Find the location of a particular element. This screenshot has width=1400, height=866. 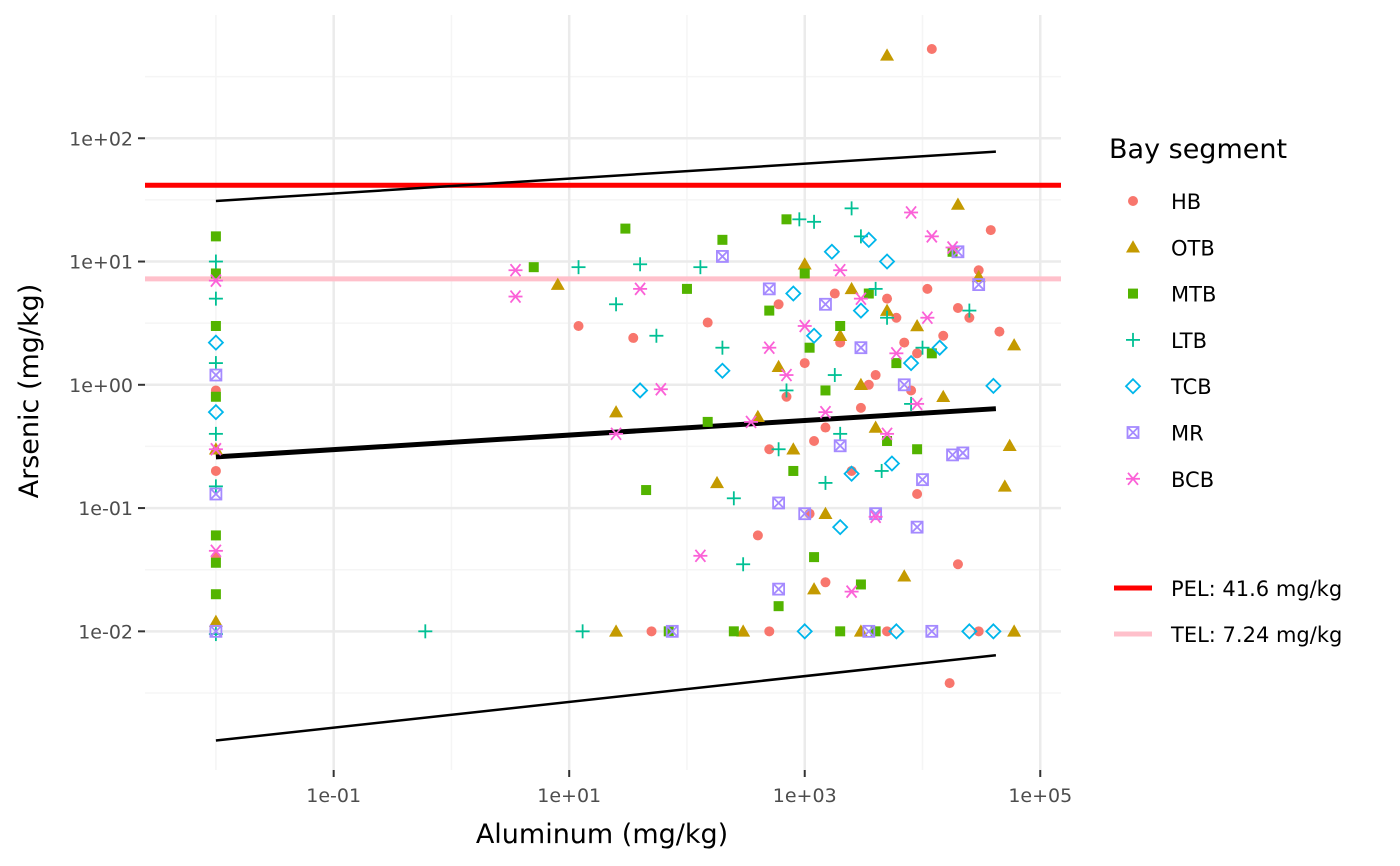

y-axis-title: Arsenic (mg/kg) is located at coordinates (29, 391).